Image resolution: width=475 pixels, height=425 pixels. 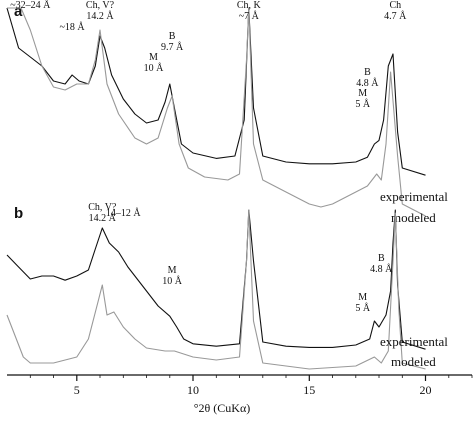 What do you see at coordinates (124, 213) in the screenshot?
I see `panel-b-peak-annotation: 14–12 Å` at bounding box center [124, 213].